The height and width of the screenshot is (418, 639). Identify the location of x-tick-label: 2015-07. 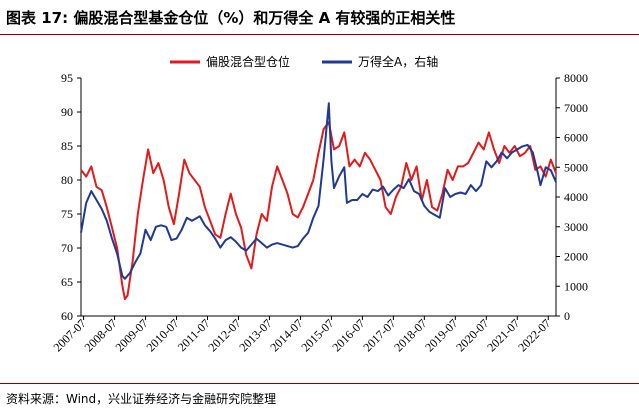
(317, 335).